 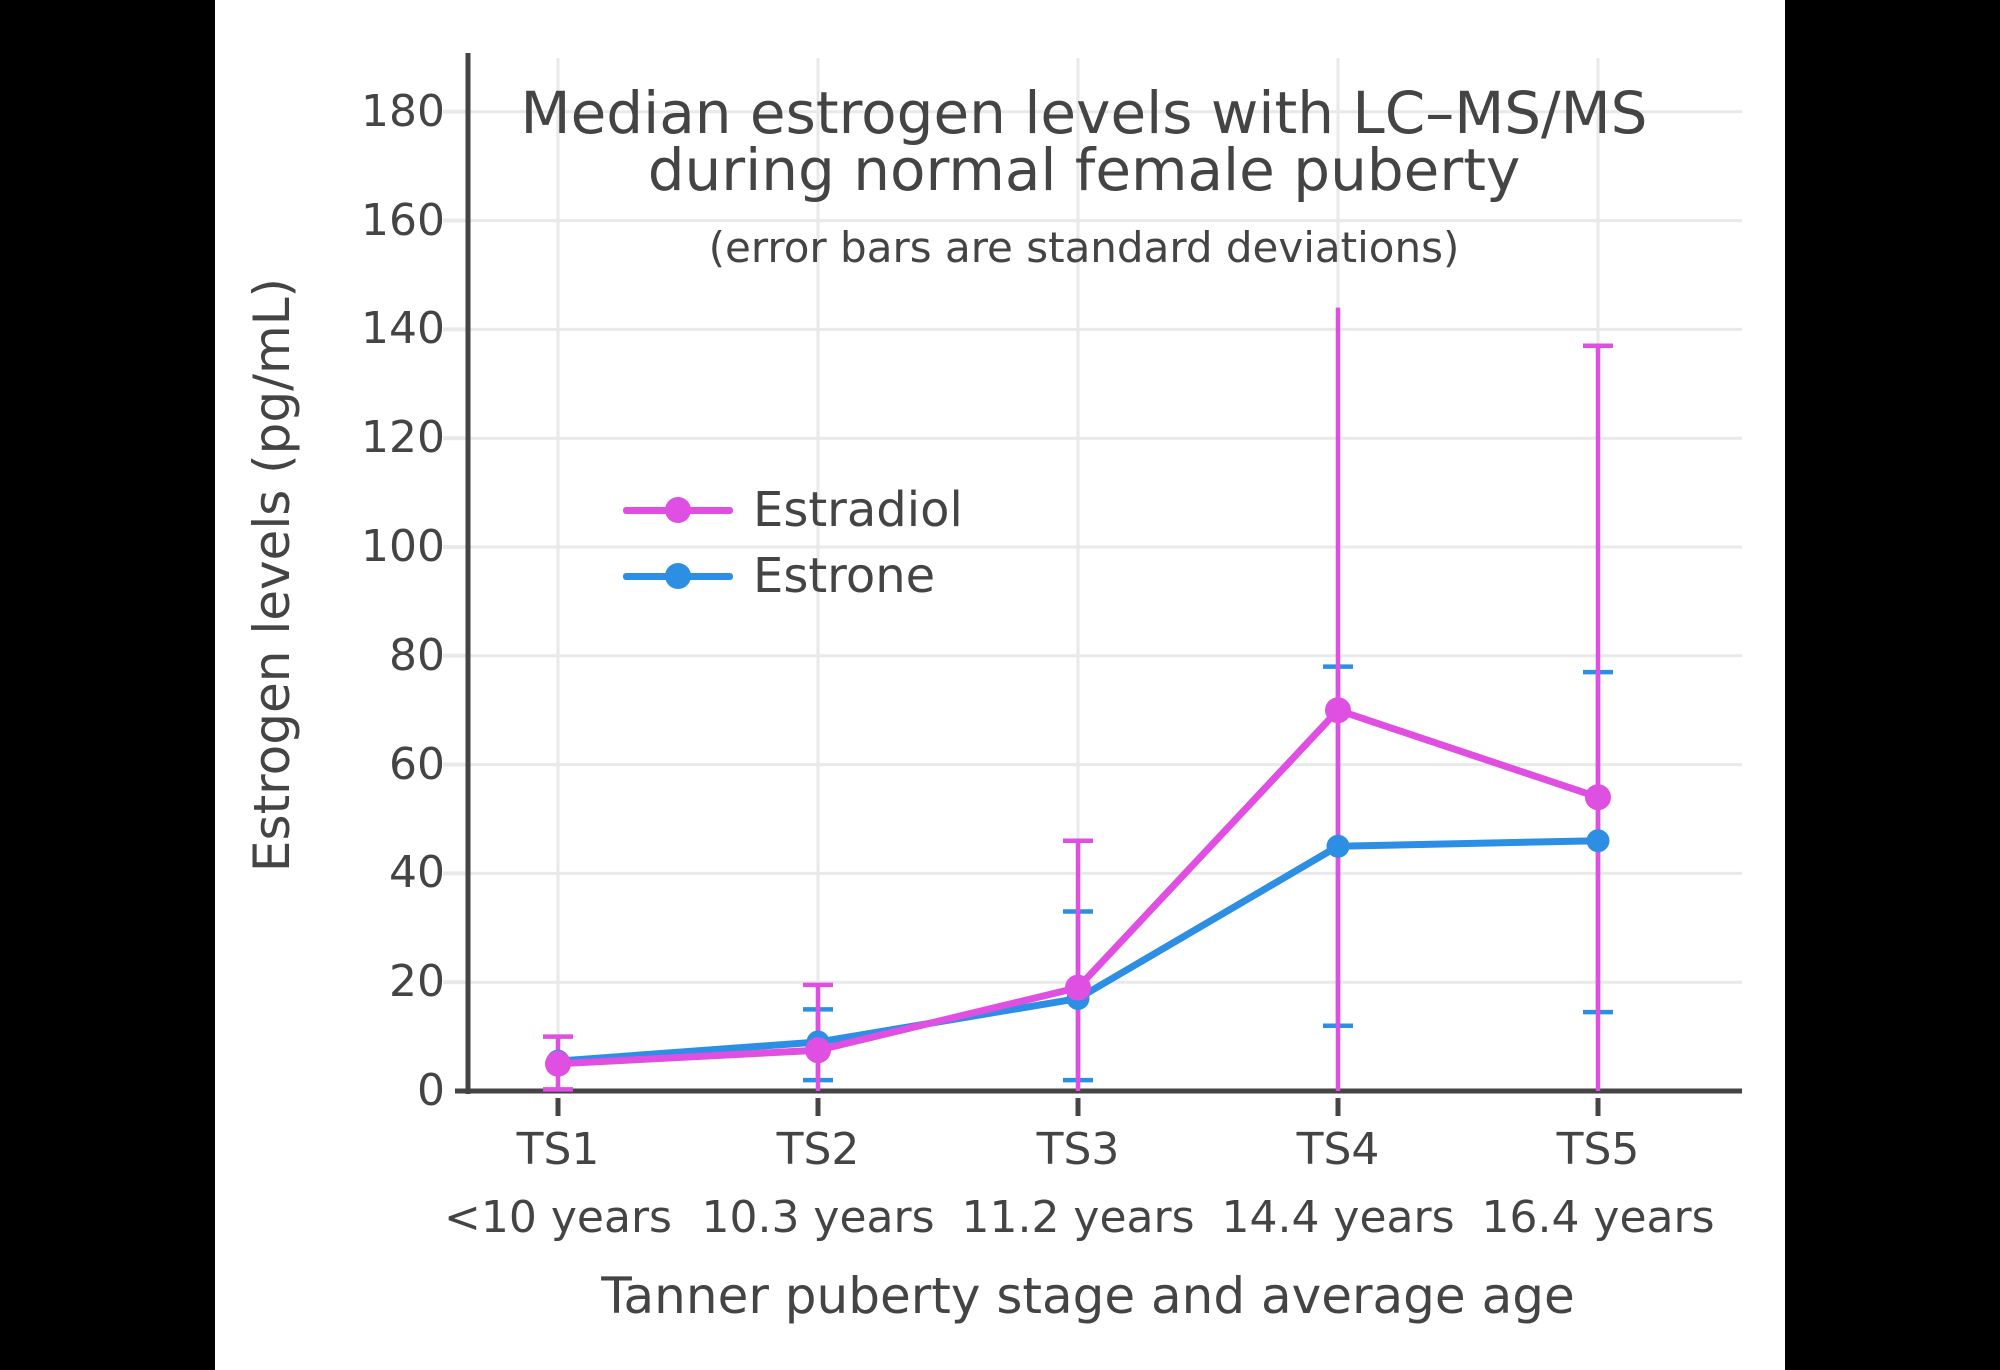 What do you see at coordinates (1084, 113) in the screenshot?
I see `chart-title-line-1: Median estrogen levels with LC–MS/MS` at bounding box center [1084, 113].